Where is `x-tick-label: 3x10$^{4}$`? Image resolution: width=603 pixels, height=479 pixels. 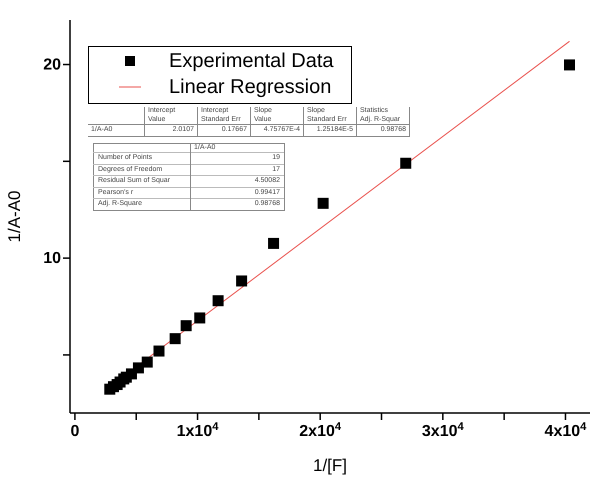
x-tick-label: 3x10$^{4}$ is located at coordinates (443, 430).